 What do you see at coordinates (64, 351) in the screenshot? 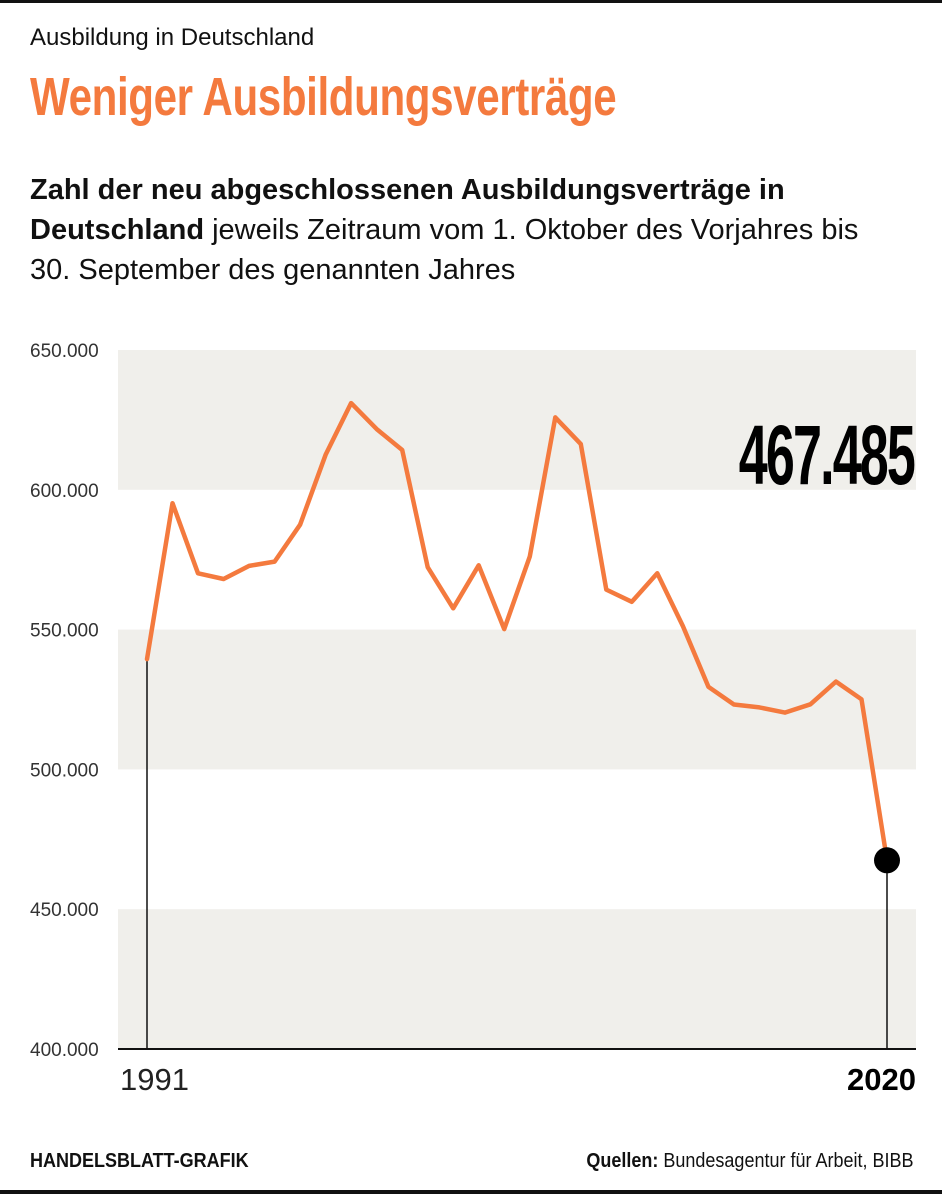
I see `y-tick-label: 650.000` at bounding box center [64, 351].